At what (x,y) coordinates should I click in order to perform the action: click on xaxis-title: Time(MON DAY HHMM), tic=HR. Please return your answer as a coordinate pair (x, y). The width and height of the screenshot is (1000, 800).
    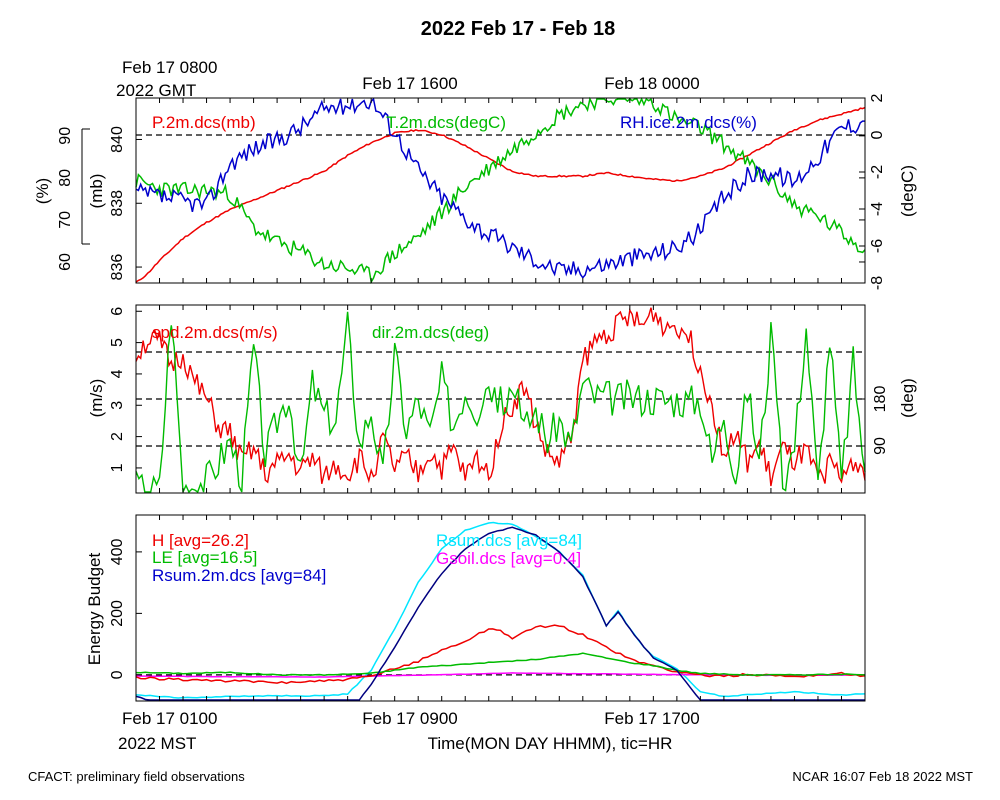
    Looking at the image, I should click on (550, 743).